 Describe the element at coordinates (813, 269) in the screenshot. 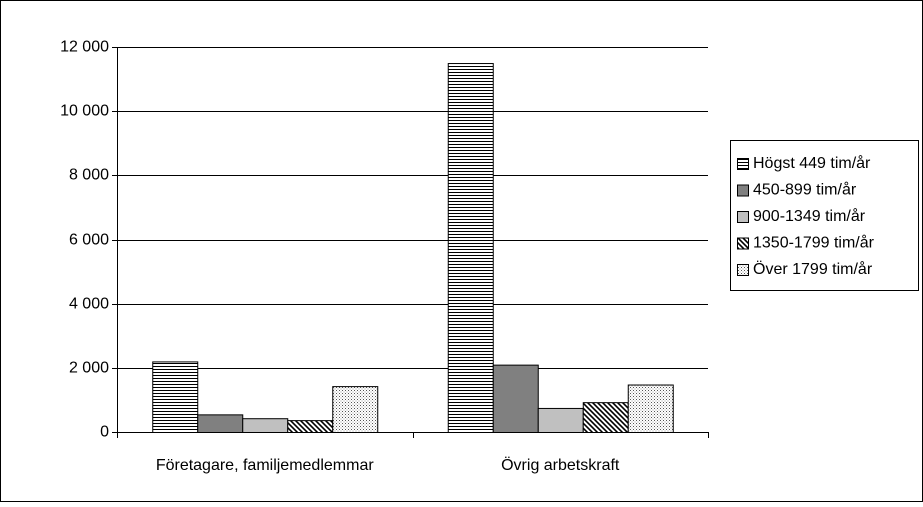

I see `legend-label: Över 1799 tim/år` at that location.